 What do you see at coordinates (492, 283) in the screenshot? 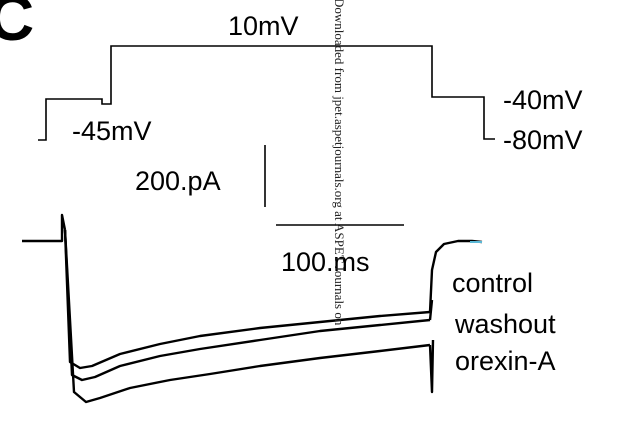
I see `legend-control: control` at bounding box center [492, 283].